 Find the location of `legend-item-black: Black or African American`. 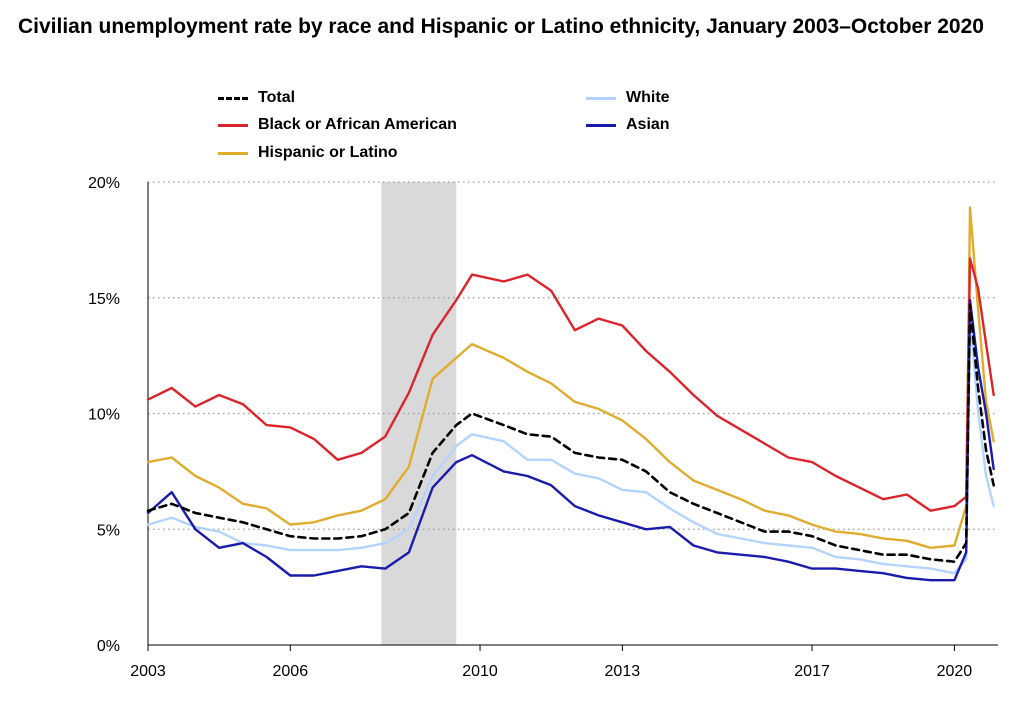

legend-item-black: Black or African American is located at coordinates (337, 125).